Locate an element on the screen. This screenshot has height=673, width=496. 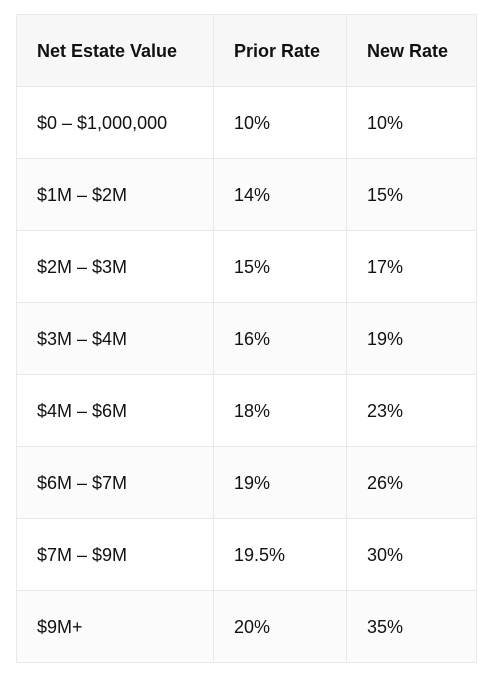
table-row: $6M – $7M 19% 26% is located at coordinates (246, 482).